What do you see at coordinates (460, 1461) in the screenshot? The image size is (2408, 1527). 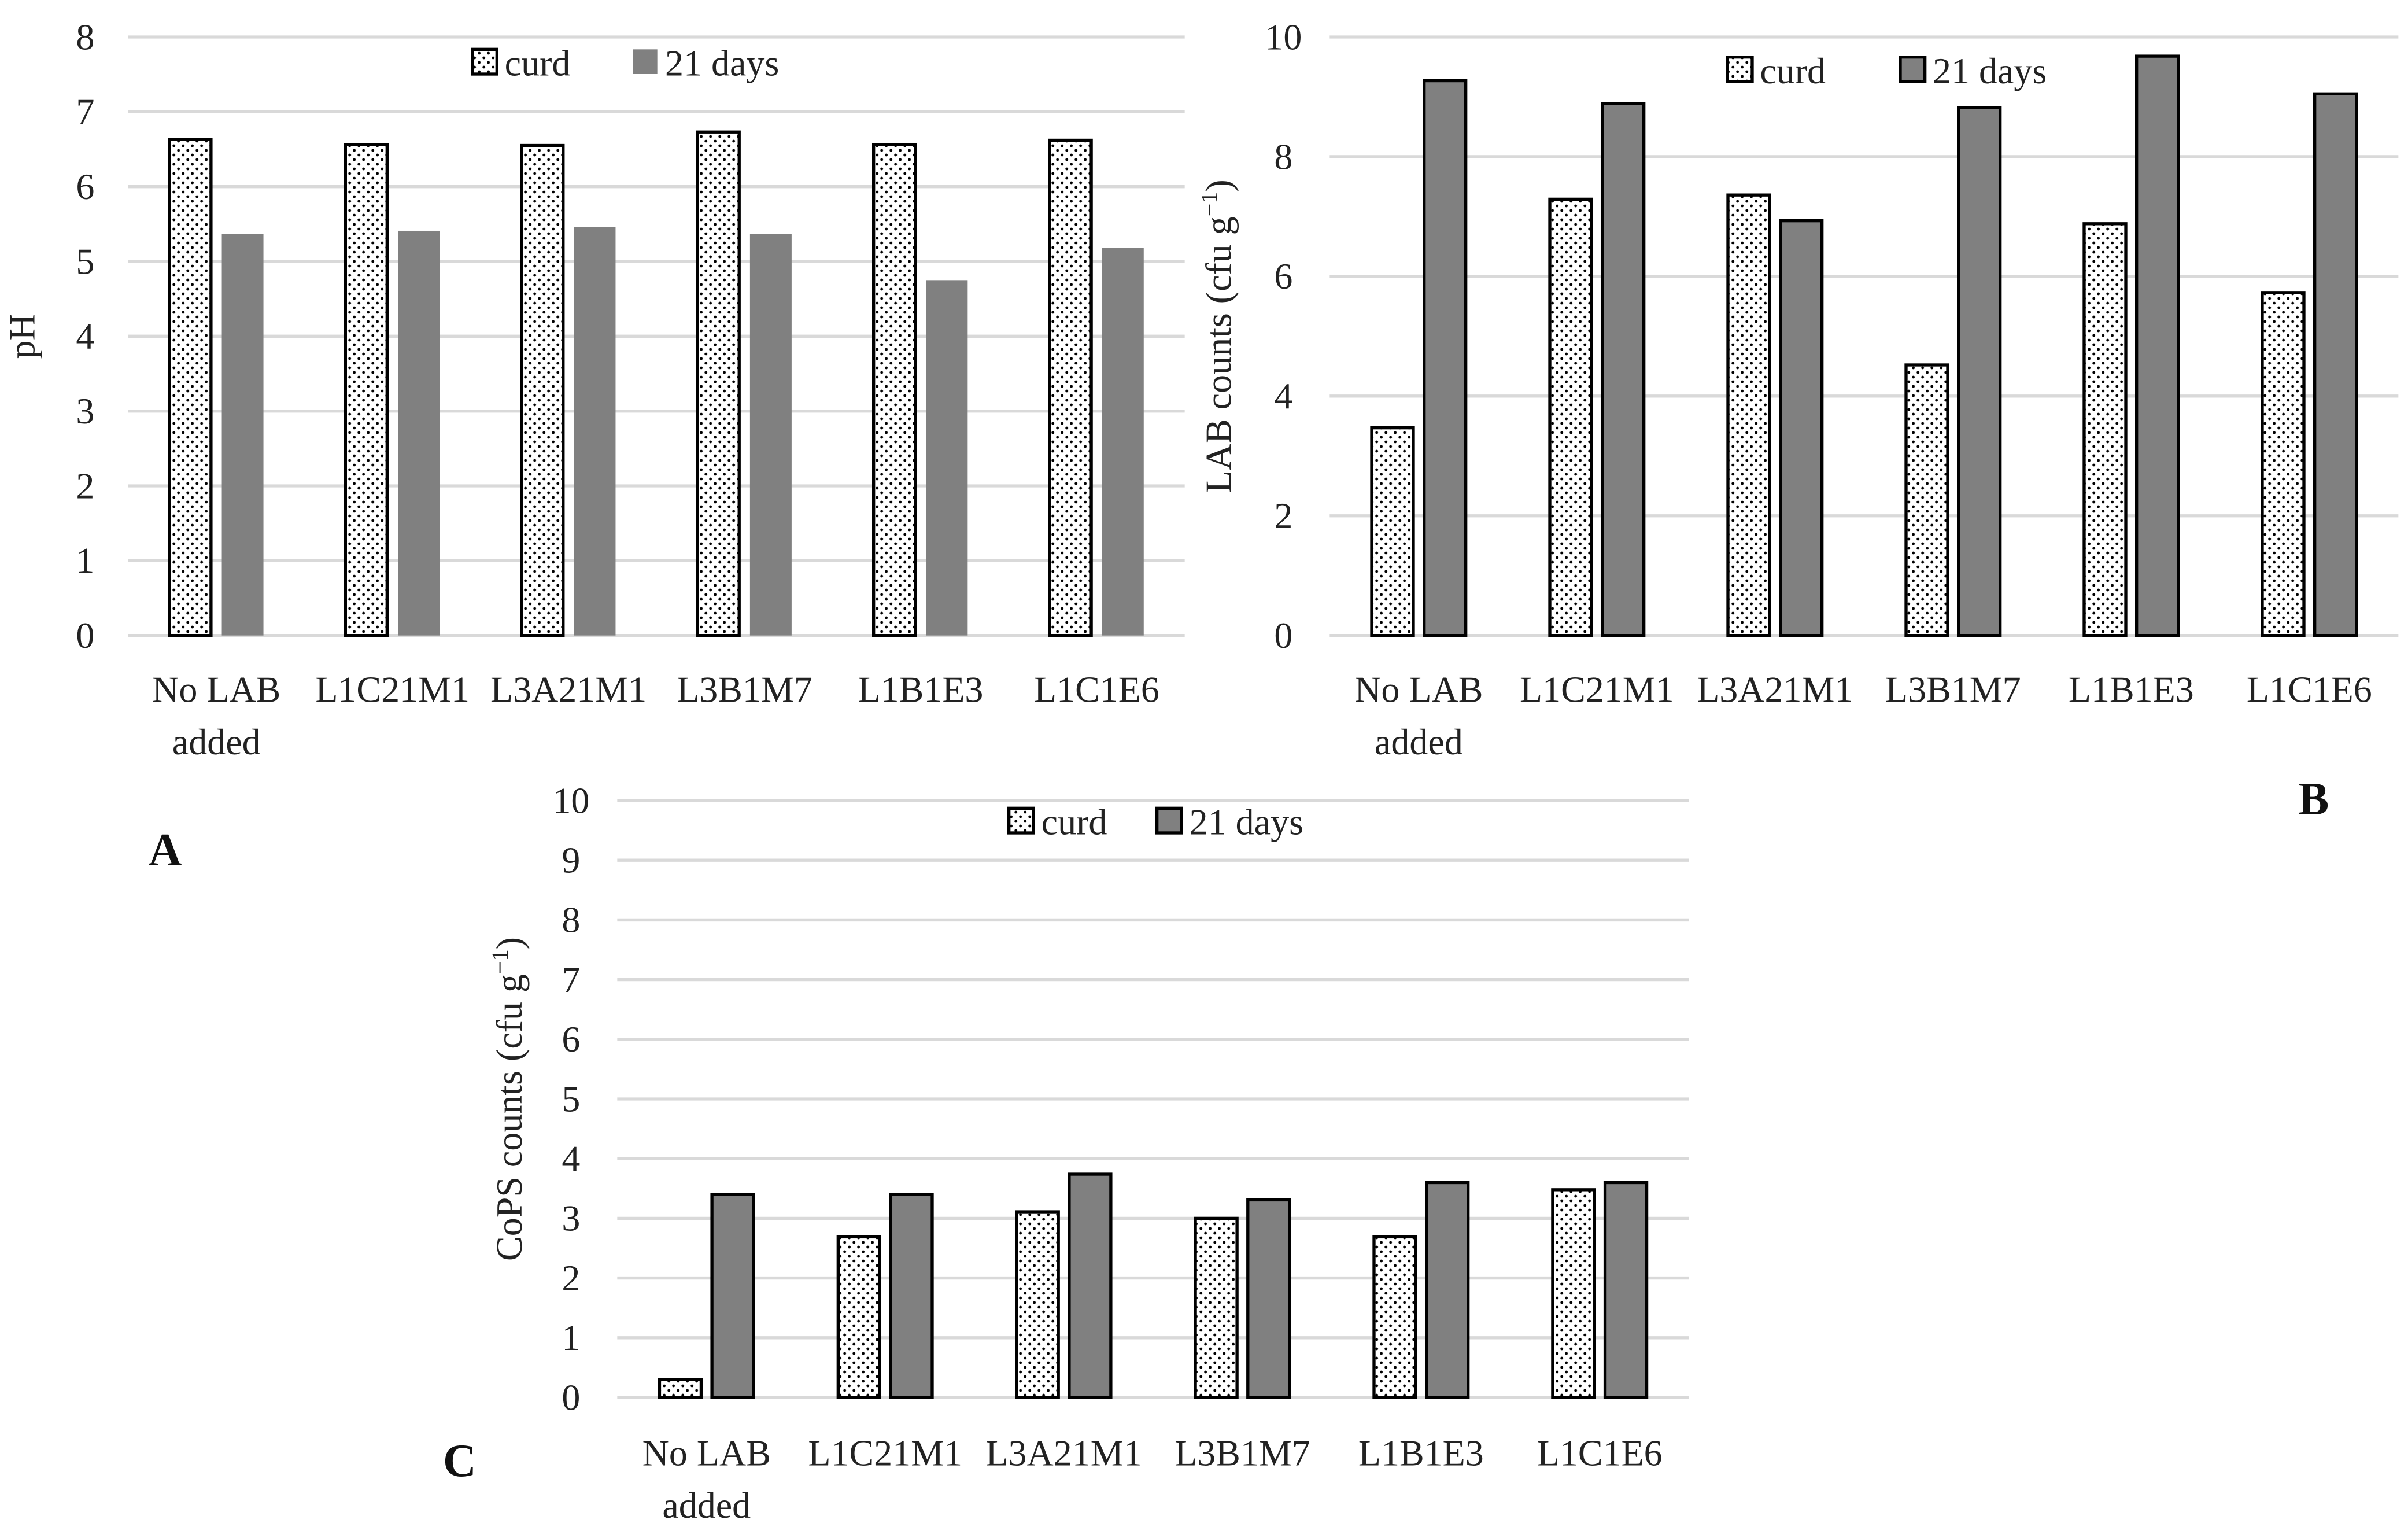 I see `panel-label: C` at bounding box center [460, 1461].